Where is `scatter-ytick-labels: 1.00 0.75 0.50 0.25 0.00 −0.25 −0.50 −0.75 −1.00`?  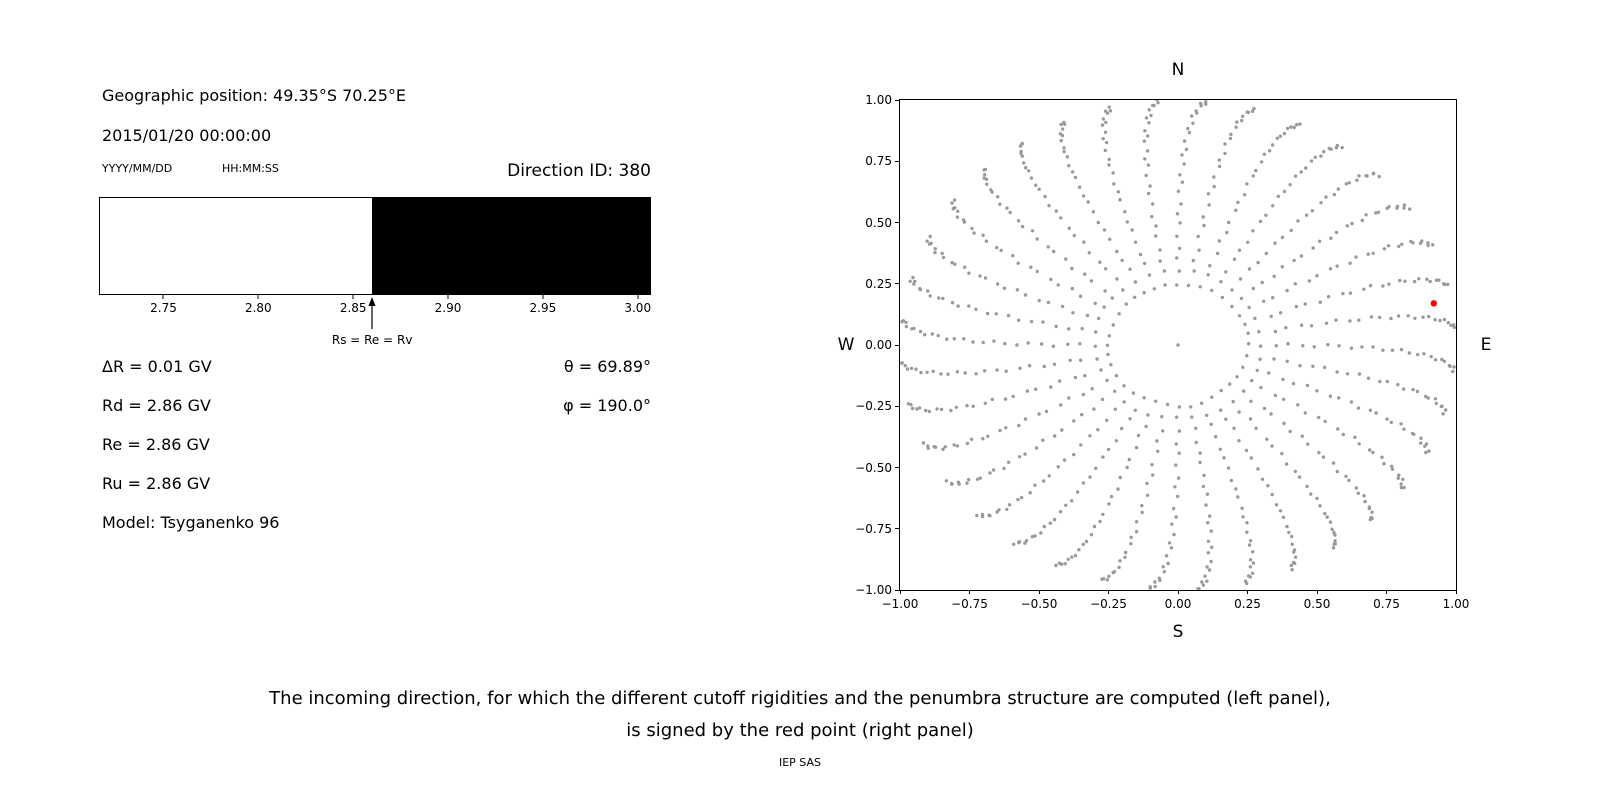 scatter-ytick-labels: 1.00 0.75 0.50 0.25 0.00 −0.25 −0.50 −0.75 −1.00 is located at coordinates (844, 345).